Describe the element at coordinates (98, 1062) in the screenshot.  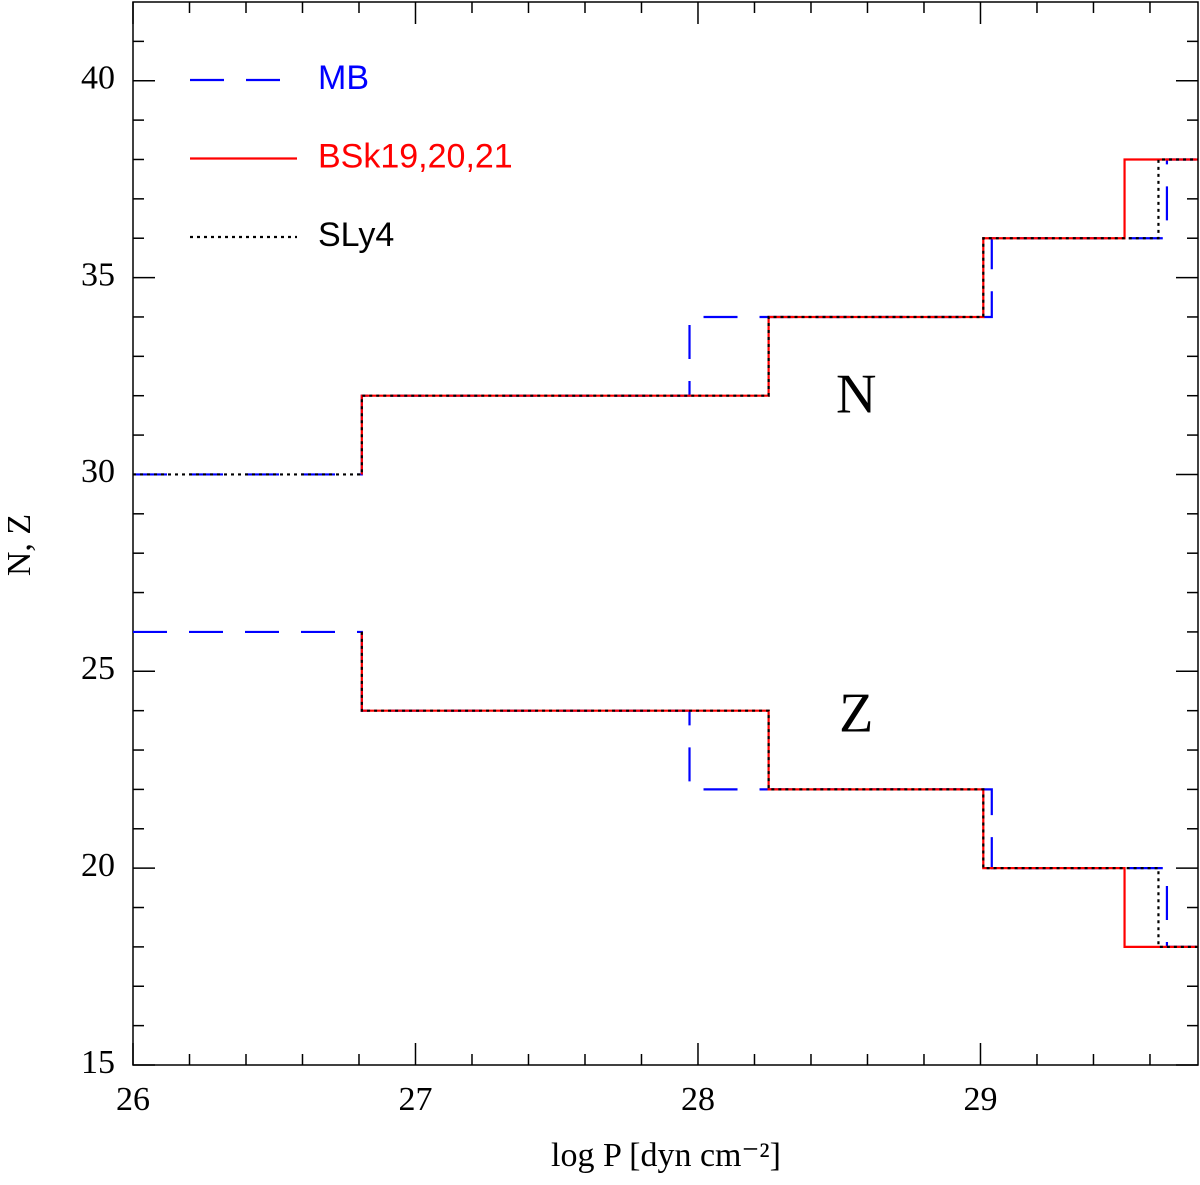
I see `y-tick-label: 15` at that location.